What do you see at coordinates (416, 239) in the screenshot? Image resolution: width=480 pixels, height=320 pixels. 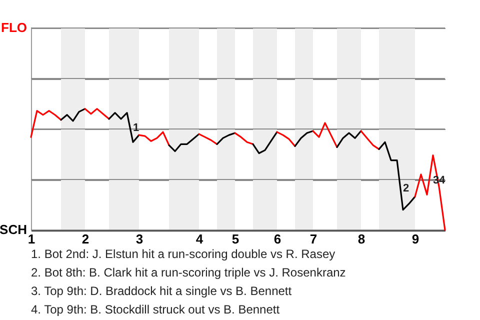 I see `x-tick-label: 9` at bounding box center [416, 239].